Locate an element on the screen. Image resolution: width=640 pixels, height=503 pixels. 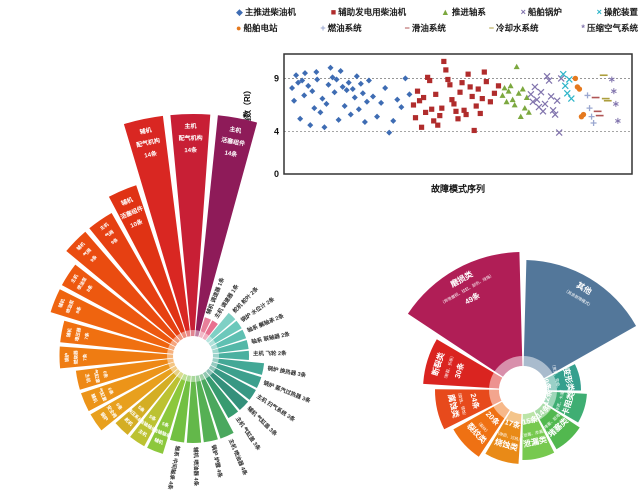
legend-item: − 滑油系统 is located at coordinates (425, 28).